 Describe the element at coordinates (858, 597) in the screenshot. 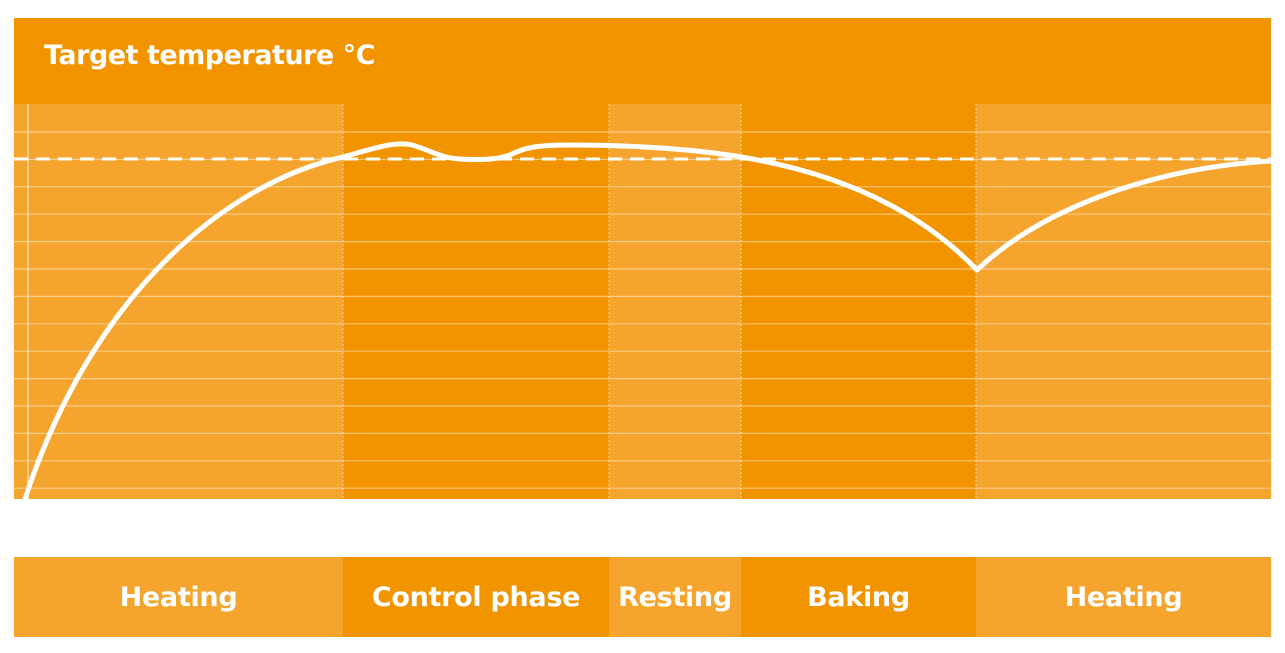

I see `phase-label-baking: Baking` at that location.